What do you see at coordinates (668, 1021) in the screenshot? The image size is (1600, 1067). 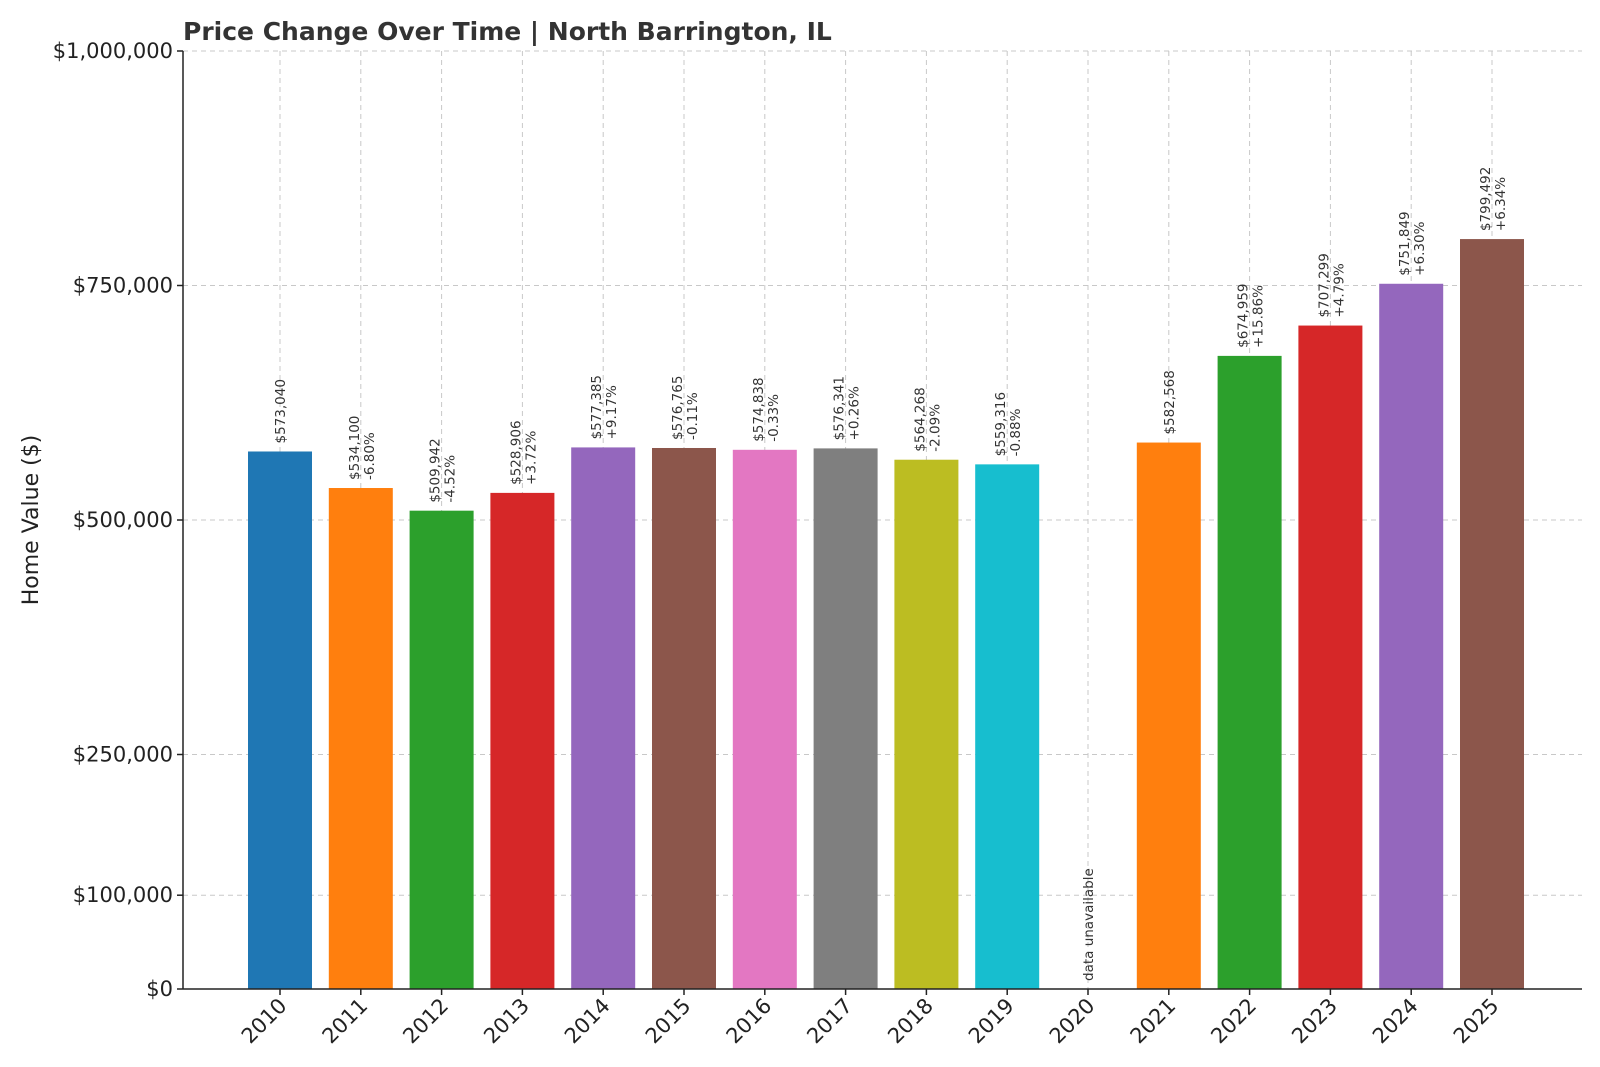 I see `x-tick-label-2015: 2015` at bounding box center [668, 1021].